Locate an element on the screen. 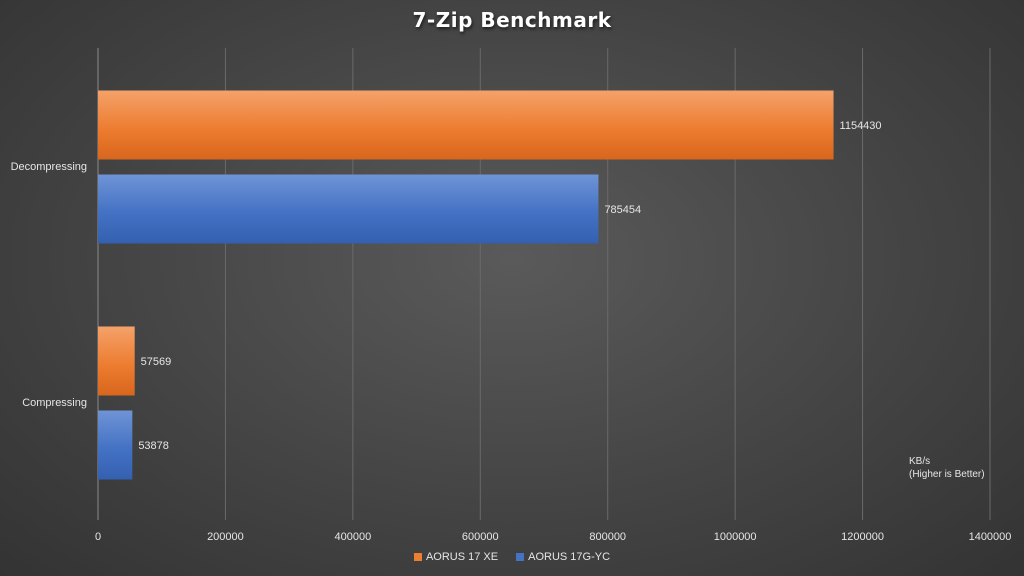  unit-label: KB/s is located at coordinates (920, 461).